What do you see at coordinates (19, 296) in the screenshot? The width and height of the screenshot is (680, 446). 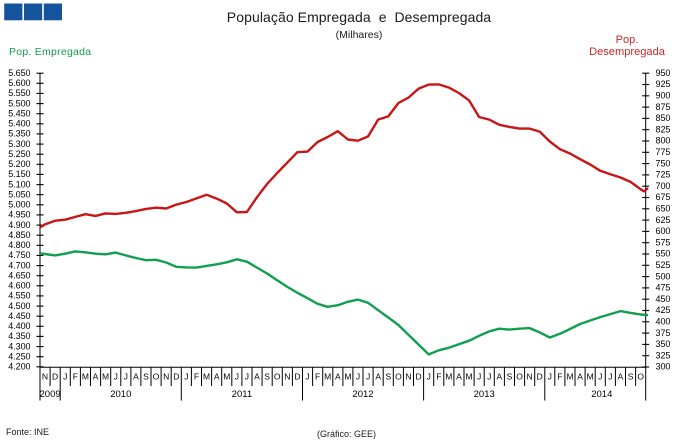 I see `svg-text: 4.550` at bounding box center [19, 296].